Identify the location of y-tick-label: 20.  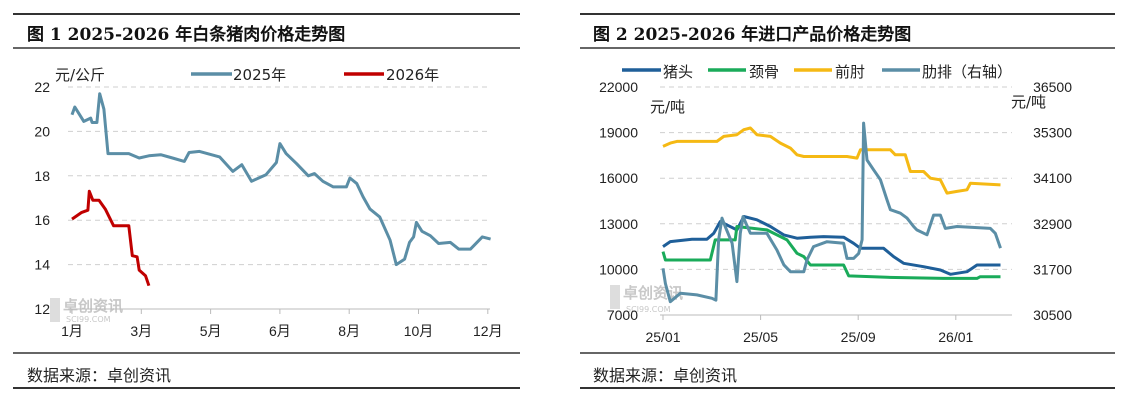
(42, 131).